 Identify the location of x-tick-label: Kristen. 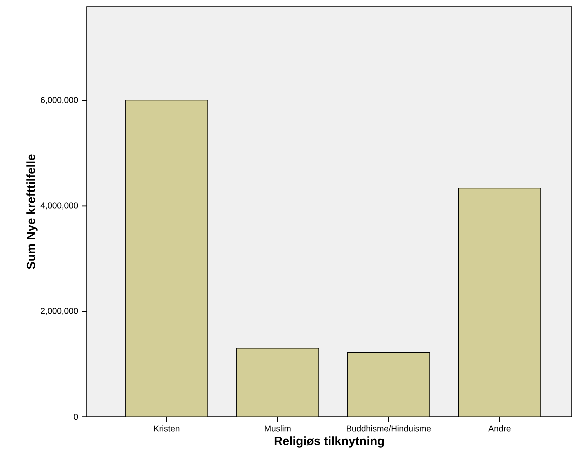
(167, 429).